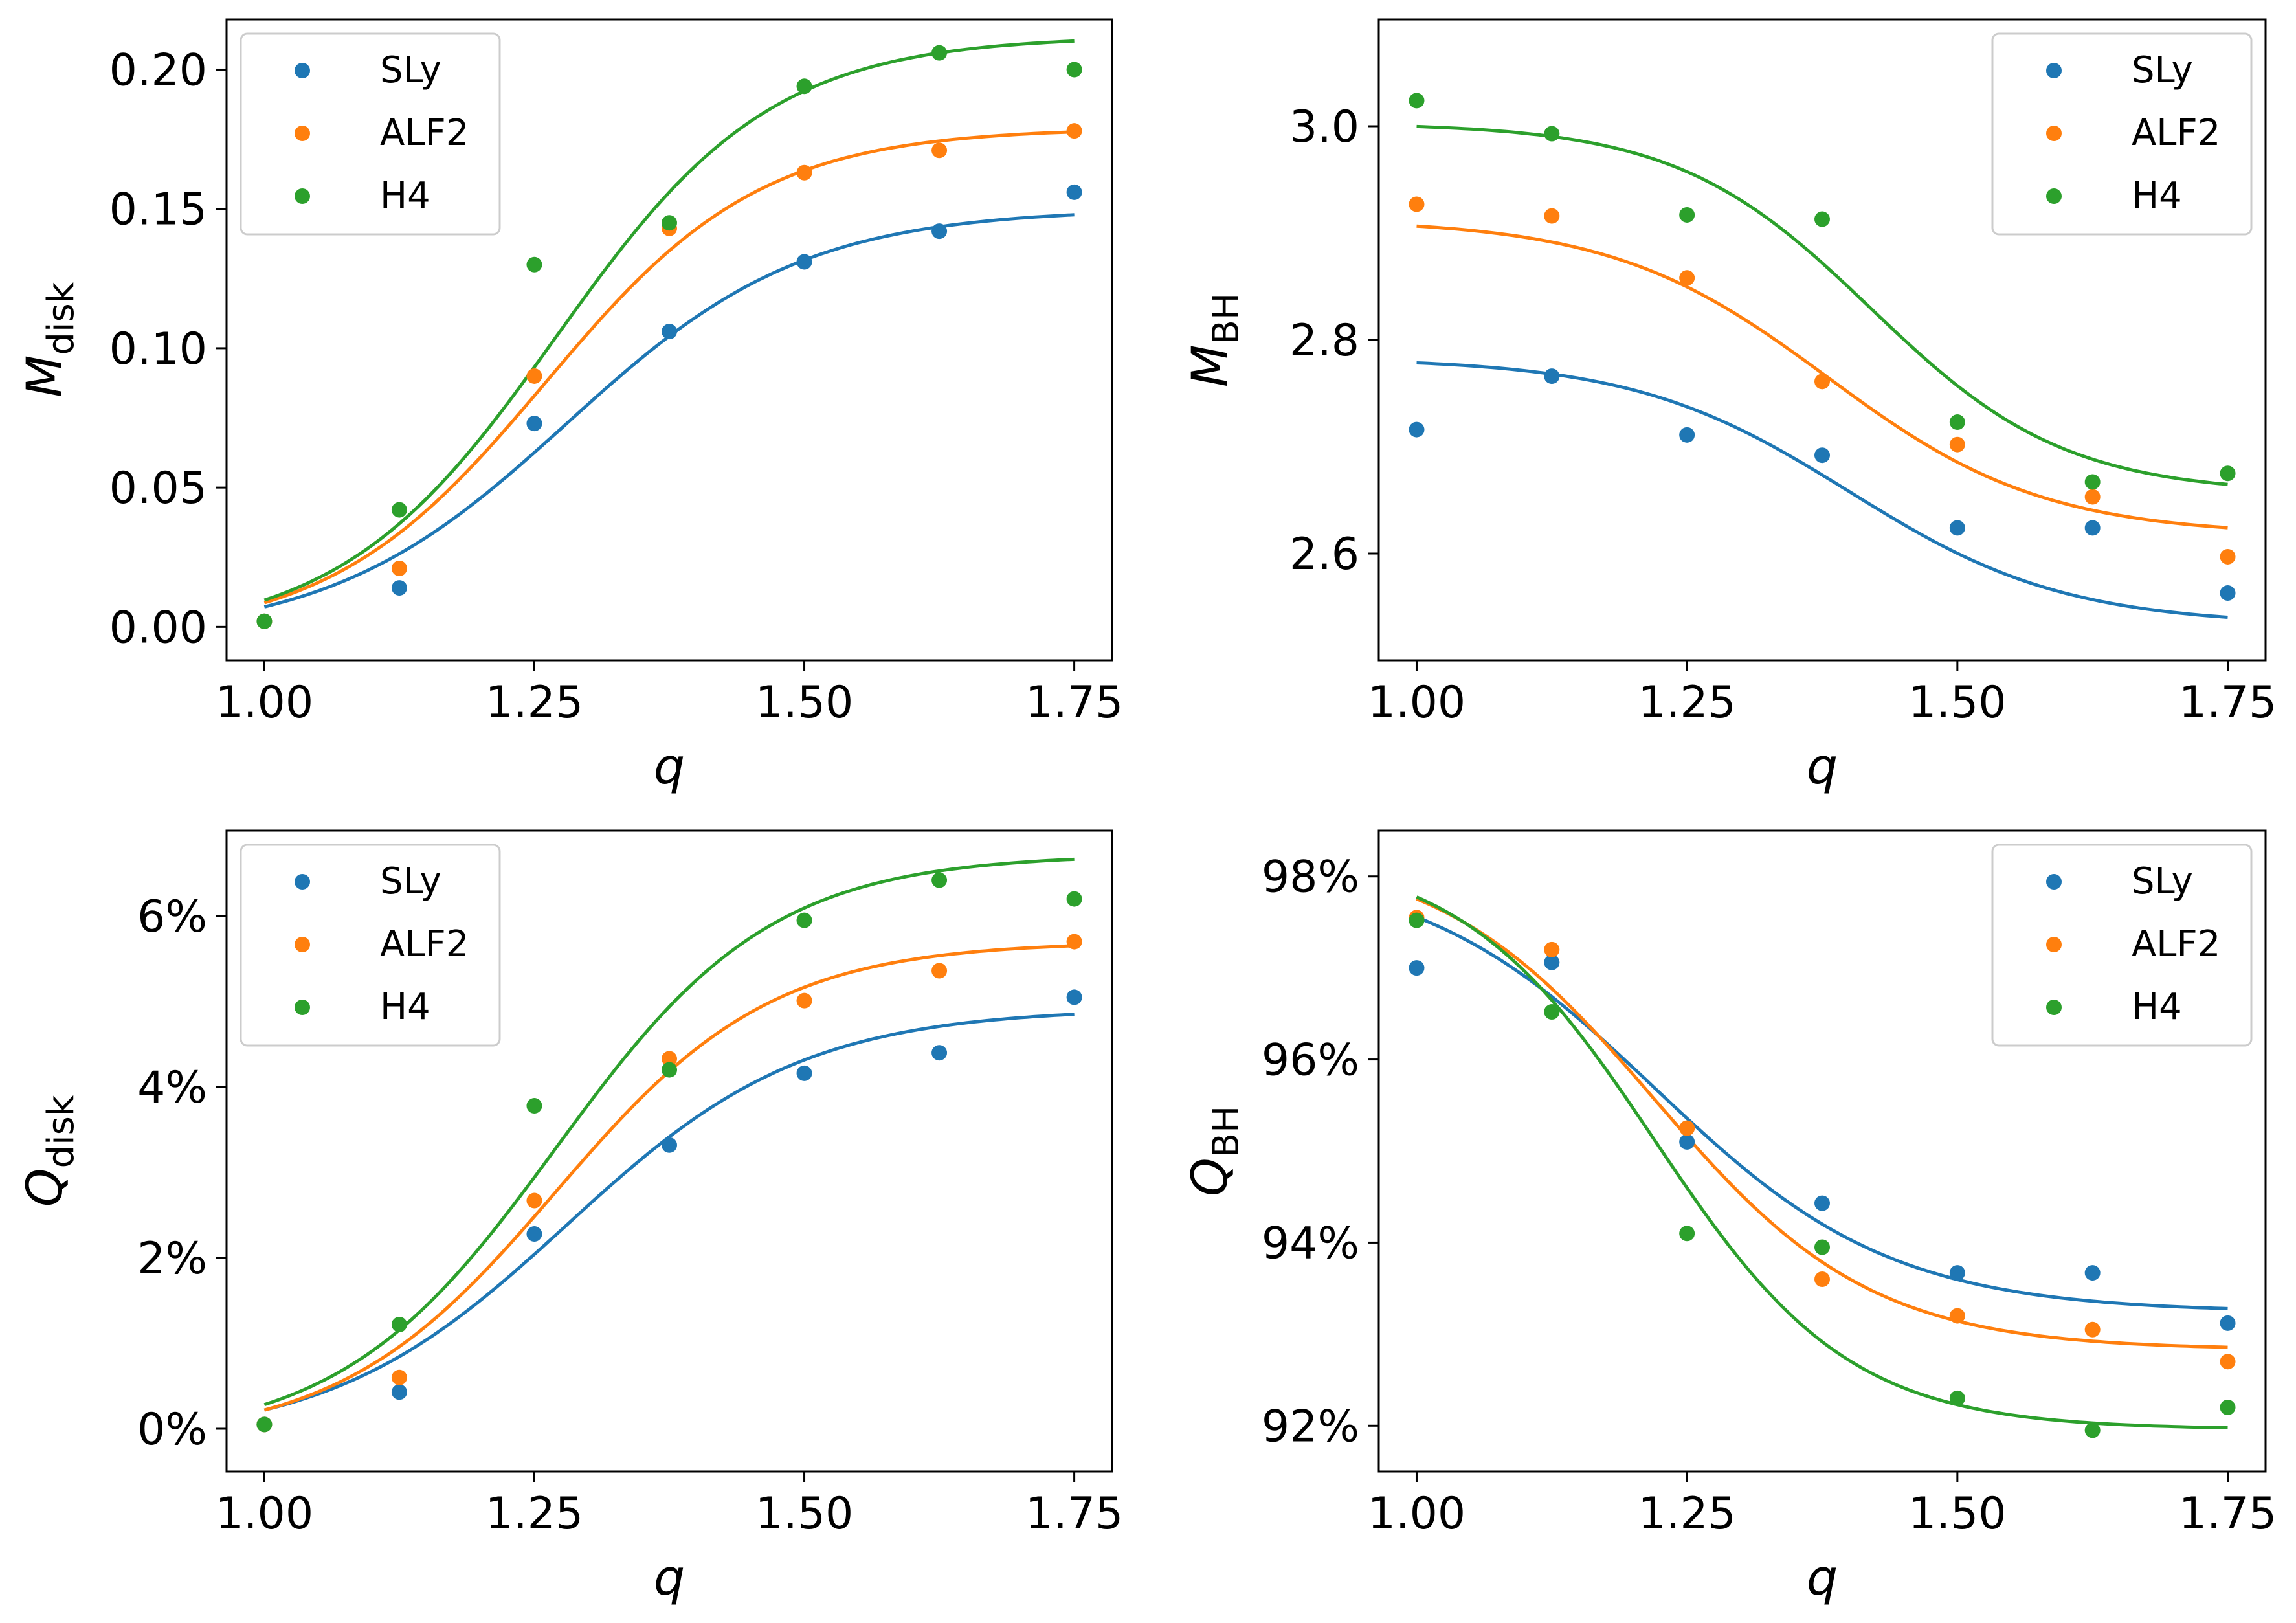 Image resolution: width=2296 pixels, height=1623 pixels. Describe the element at coordinates (1822, 1577) in the screenshot. I see `x-axis-label: q` at that location.